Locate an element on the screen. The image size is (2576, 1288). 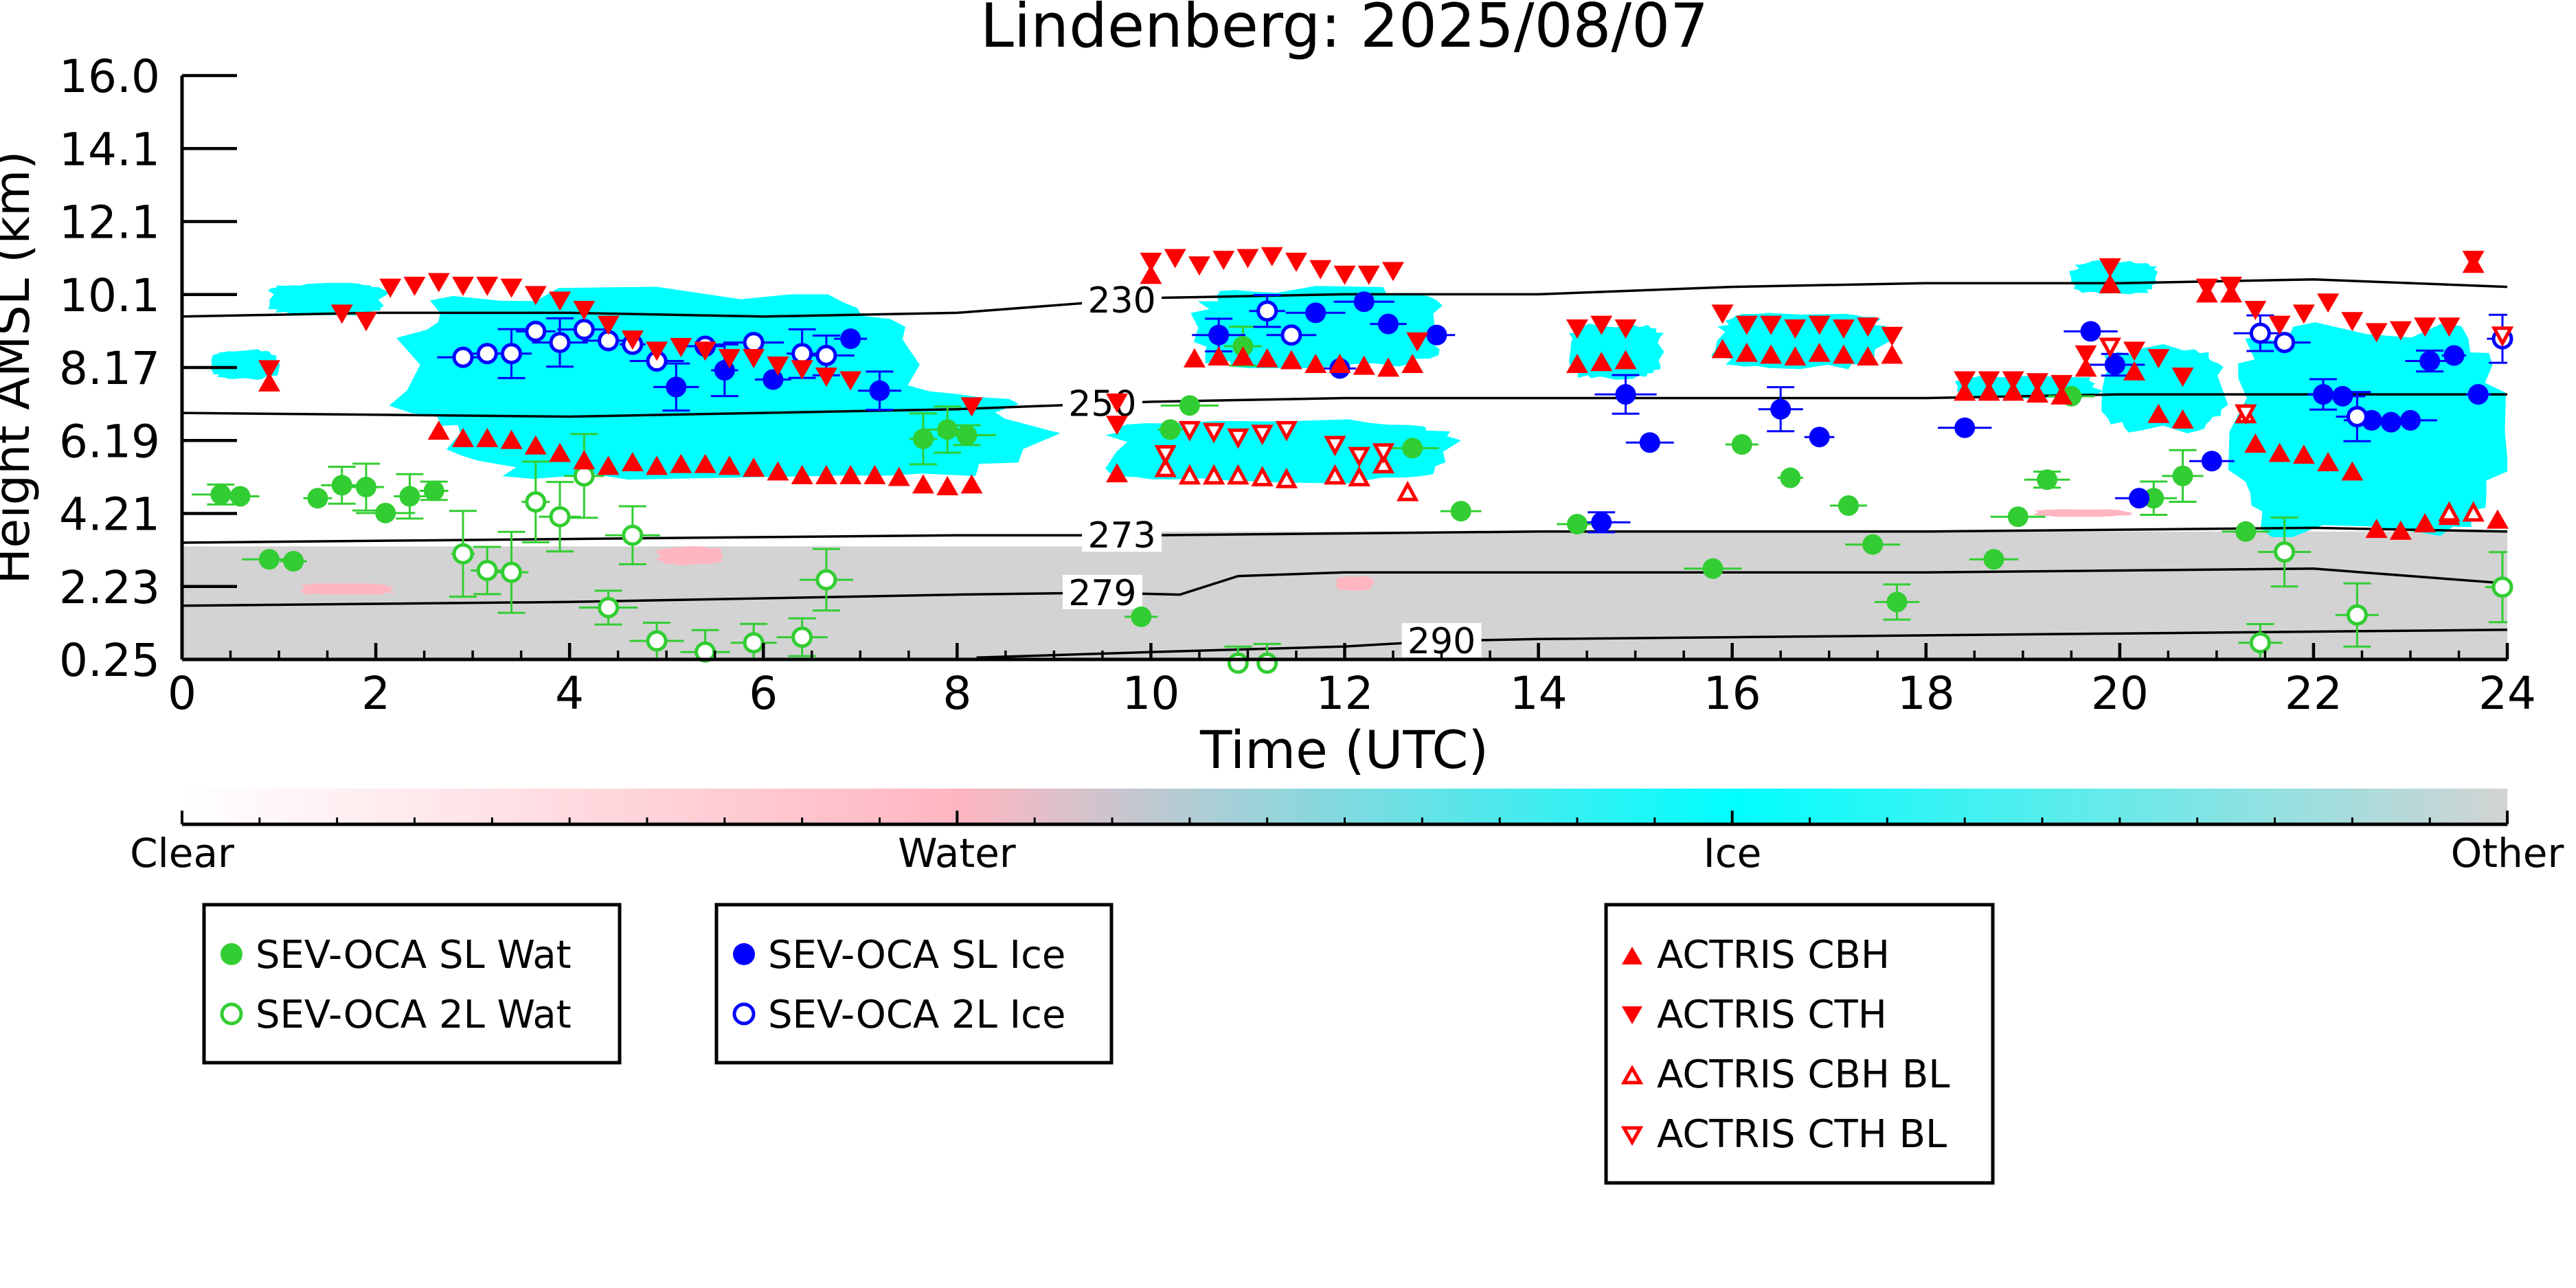
legend-frame is located at coordinates (412, 984).